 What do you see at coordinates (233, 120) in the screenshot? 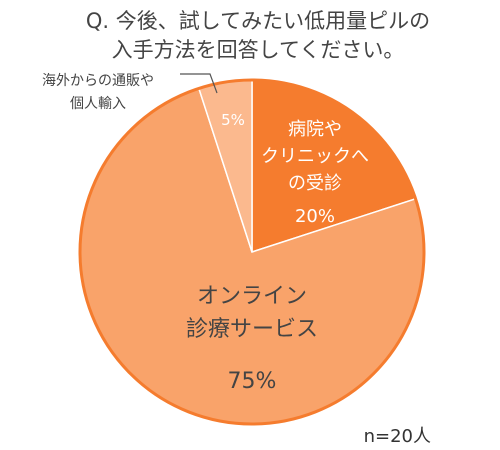
I see `slice-value-overseas: 5%` at bounding box center [233, 120].